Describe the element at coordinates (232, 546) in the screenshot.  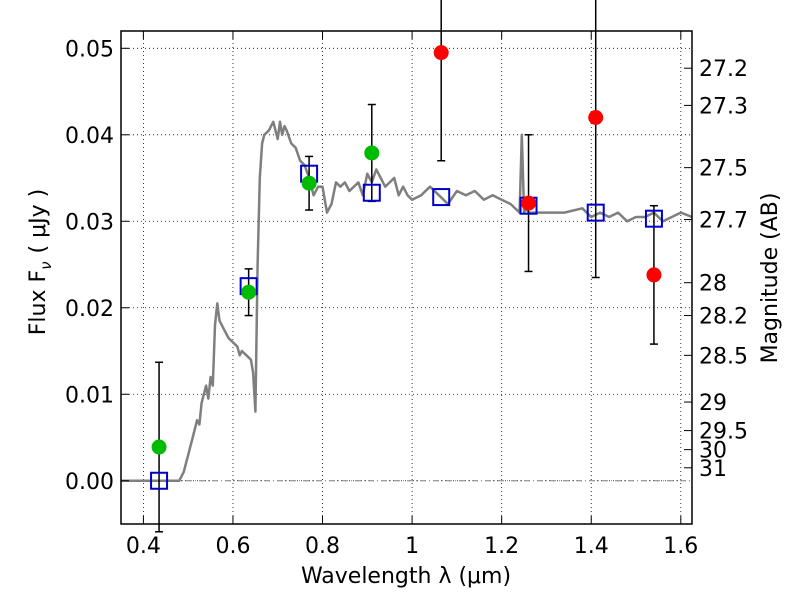
I see `x-tick-label: 0.6` at that location.